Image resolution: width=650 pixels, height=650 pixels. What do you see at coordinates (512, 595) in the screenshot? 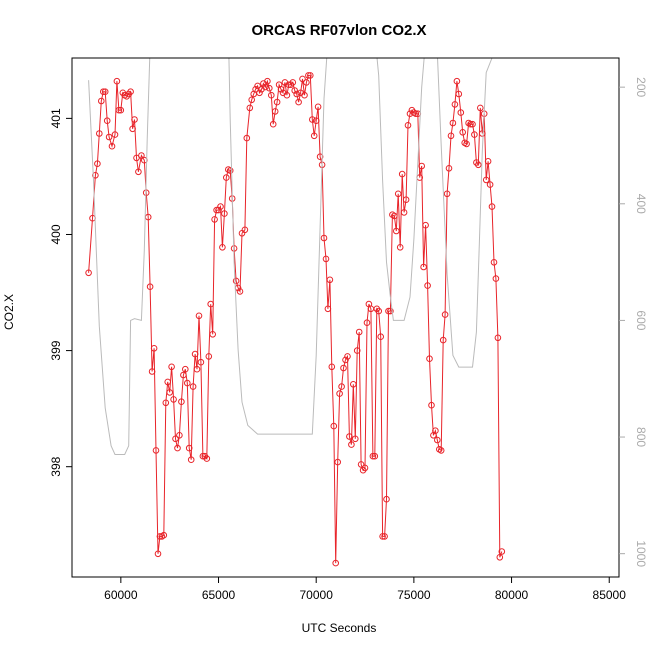
I see `x-tick-label: 80000` at bounding box center [512, 595].